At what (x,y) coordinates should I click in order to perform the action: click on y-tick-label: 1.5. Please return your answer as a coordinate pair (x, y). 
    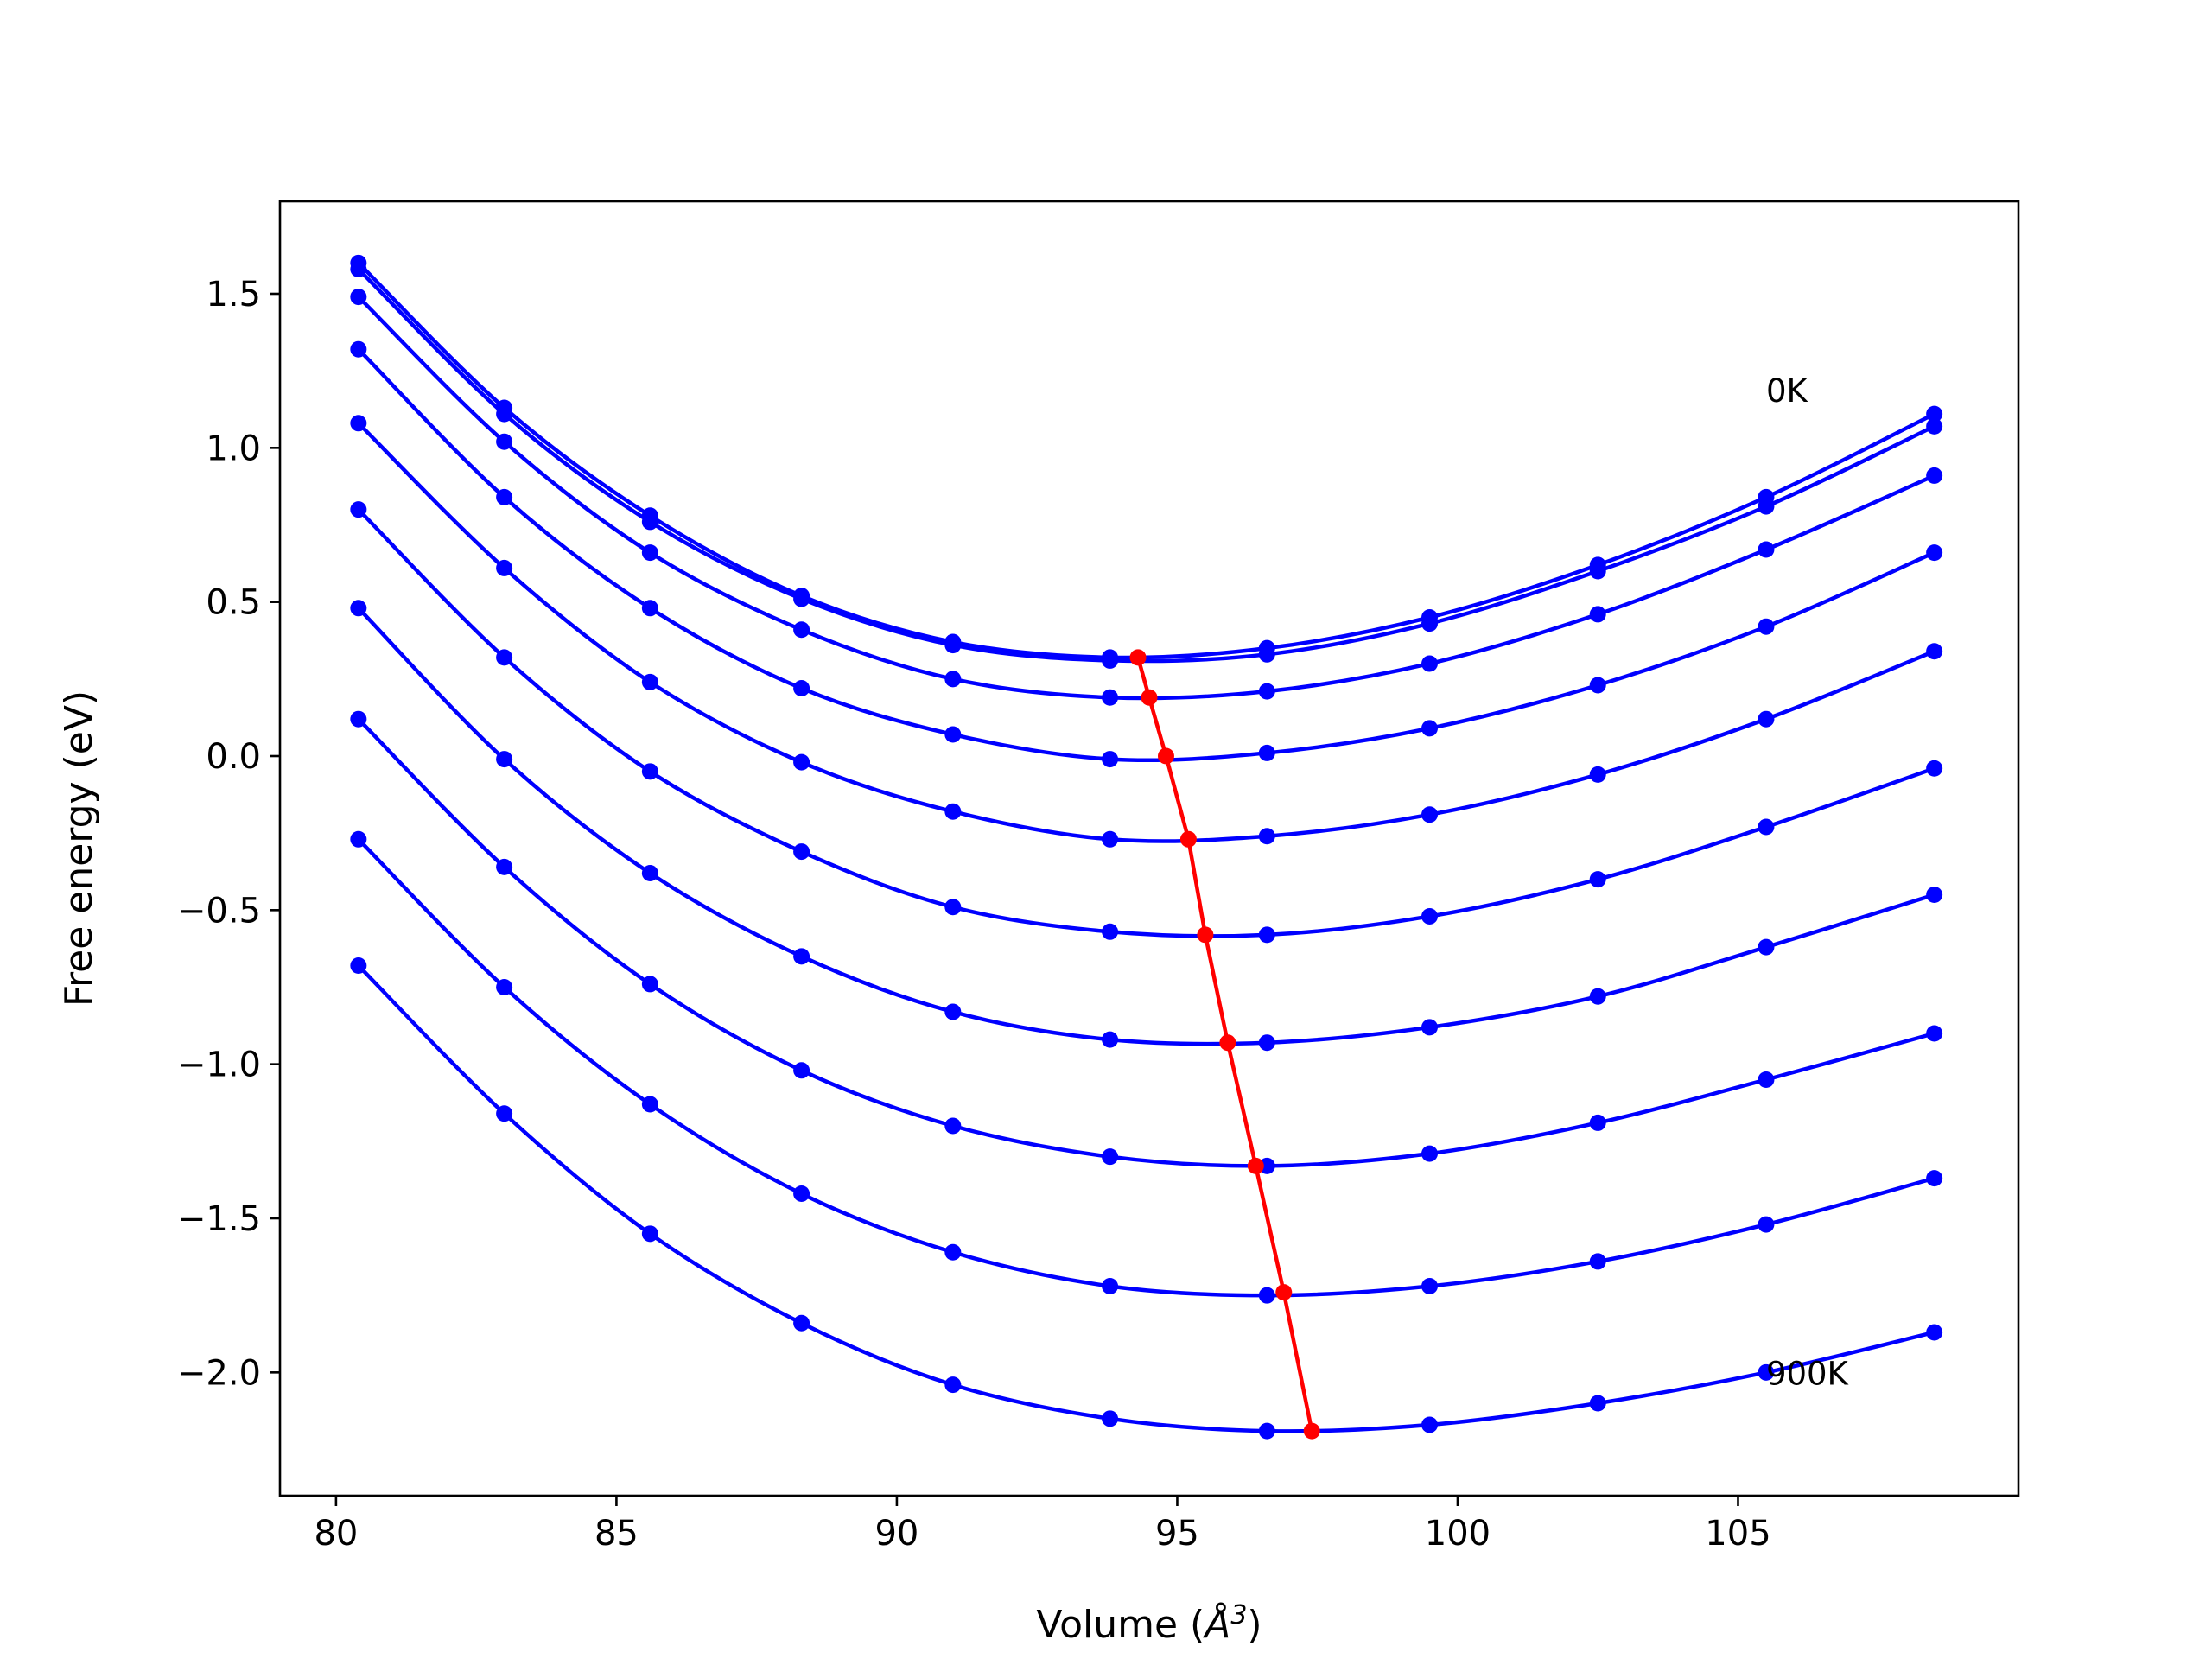
    Looking at the image, I should click on (233, 295).